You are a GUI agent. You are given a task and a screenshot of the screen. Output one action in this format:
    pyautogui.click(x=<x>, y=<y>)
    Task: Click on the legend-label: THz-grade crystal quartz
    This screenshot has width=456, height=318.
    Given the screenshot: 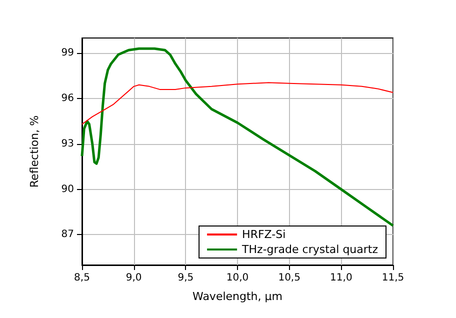 What is the action you would take?
    pyautogui.click(x=309, y=249)
    